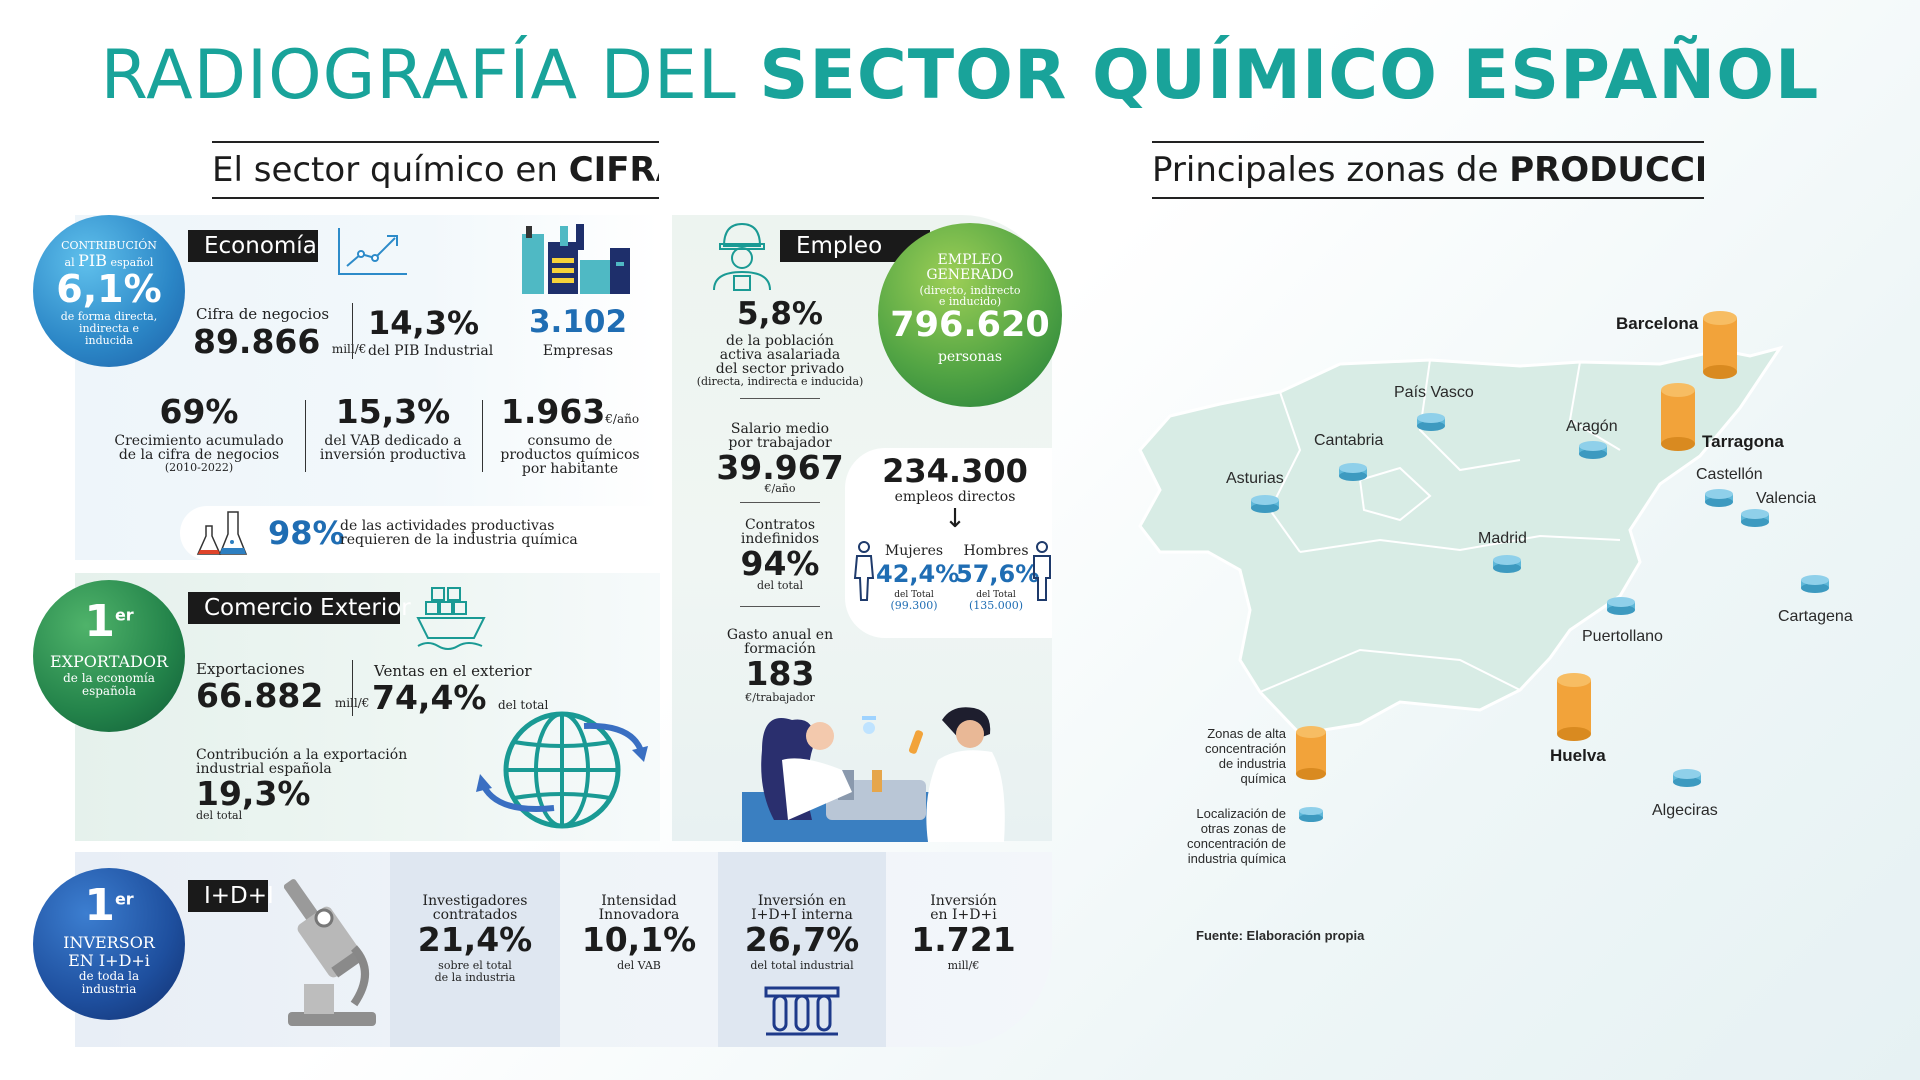  What do you see at coordinates (578, 322) in the screenshot?
I see `empresas-value: 3.102` at bounding box center [578, 322].